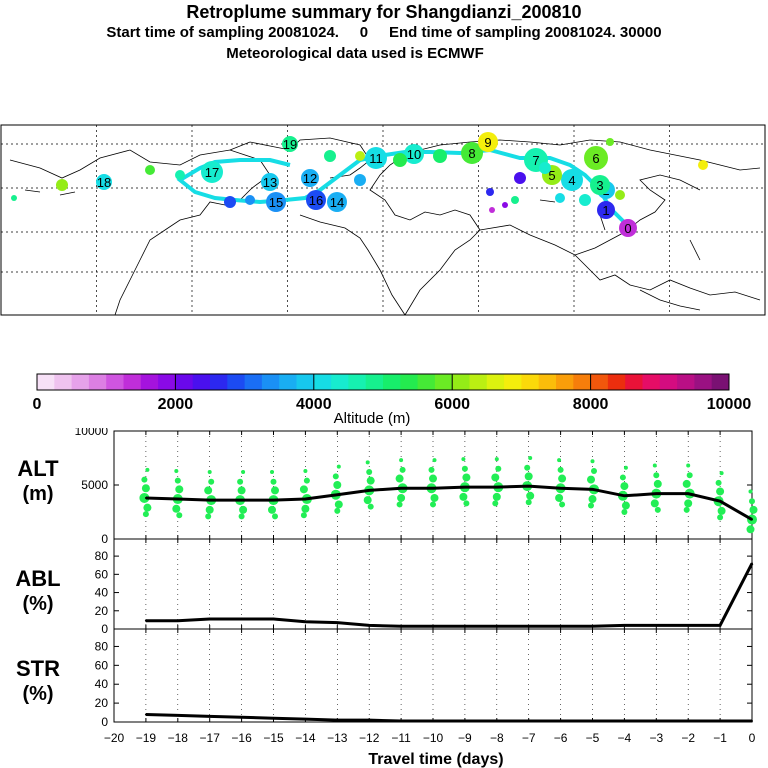 This screenshot has width=768, height=768. I want to click on y-tick-label: 60, so click(102, 574).